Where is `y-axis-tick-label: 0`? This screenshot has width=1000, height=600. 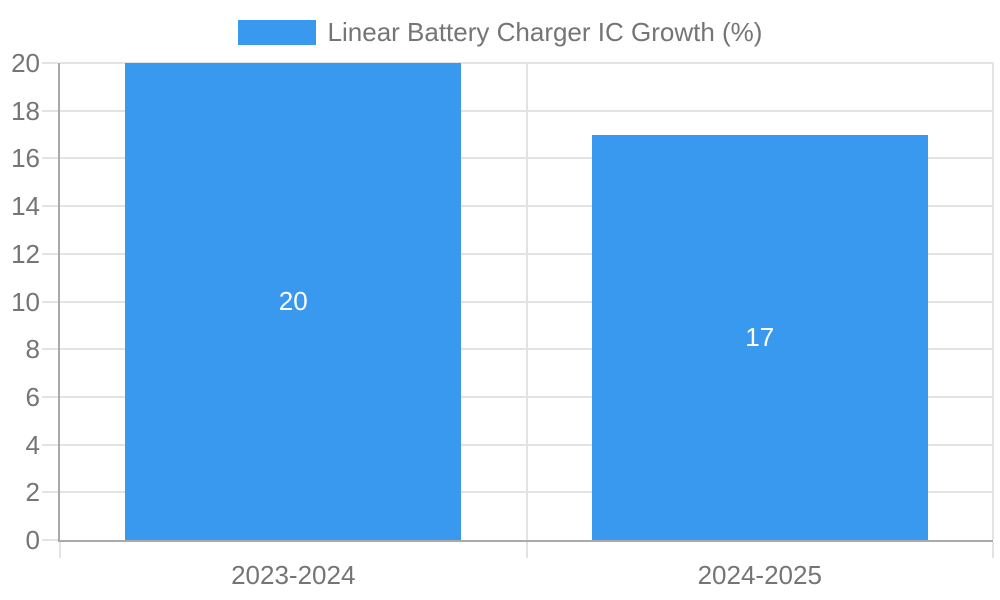 y-axis-tick-label: 0 is located at coordinates (32, 540).